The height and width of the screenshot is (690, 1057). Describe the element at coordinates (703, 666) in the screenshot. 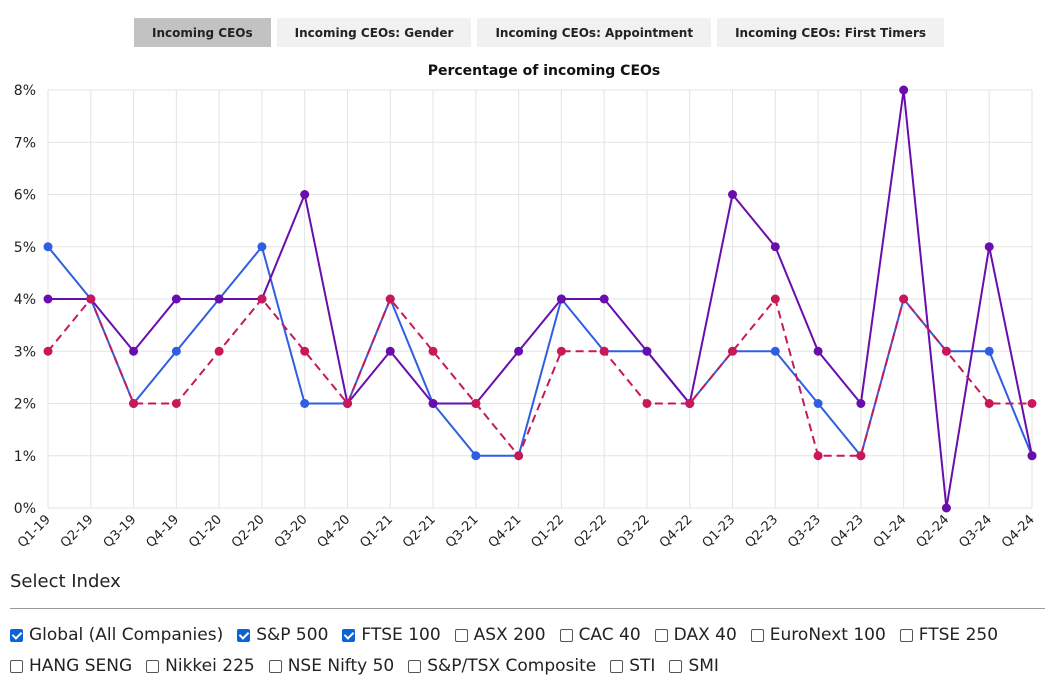

I see `checkbox-label: SMI` at that location.